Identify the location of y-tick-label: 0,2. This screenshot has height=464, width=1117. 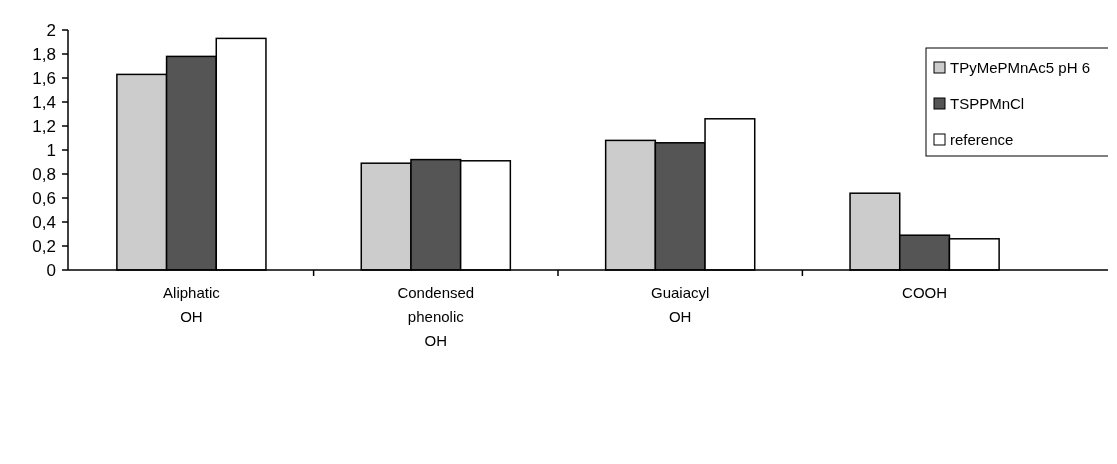
(44, 246).